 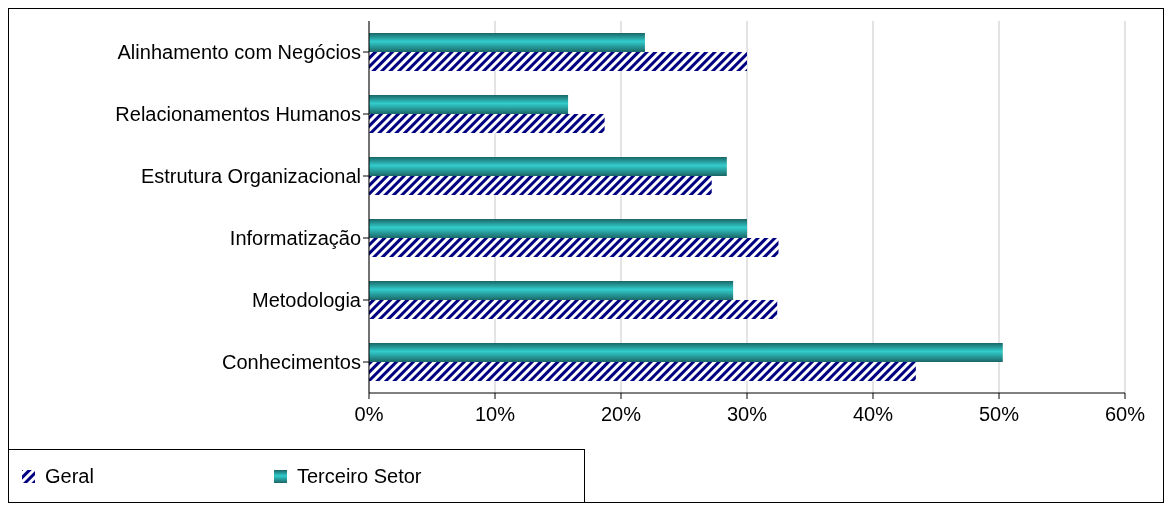 I want to click on legend-label: Geral, so click(x=69, y=476).